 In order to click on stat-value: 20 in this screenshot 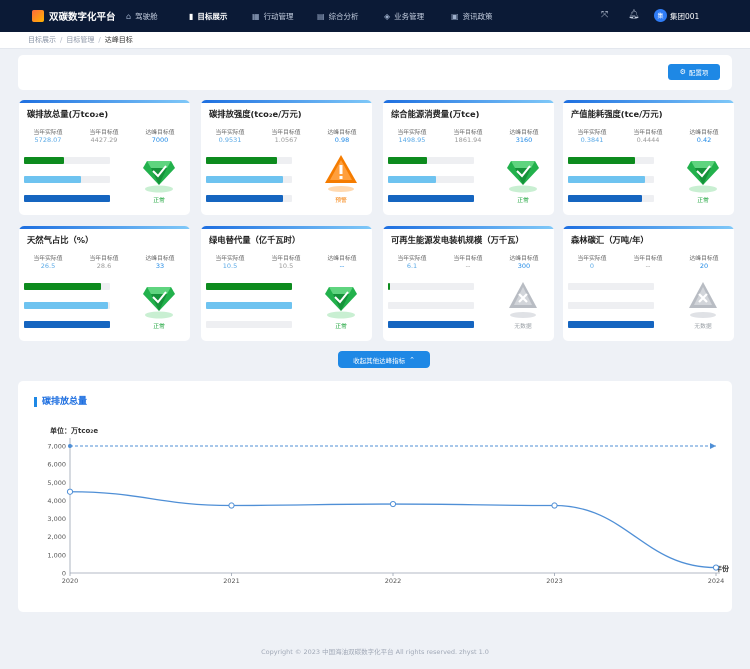, I will do `click(704, 266)`.